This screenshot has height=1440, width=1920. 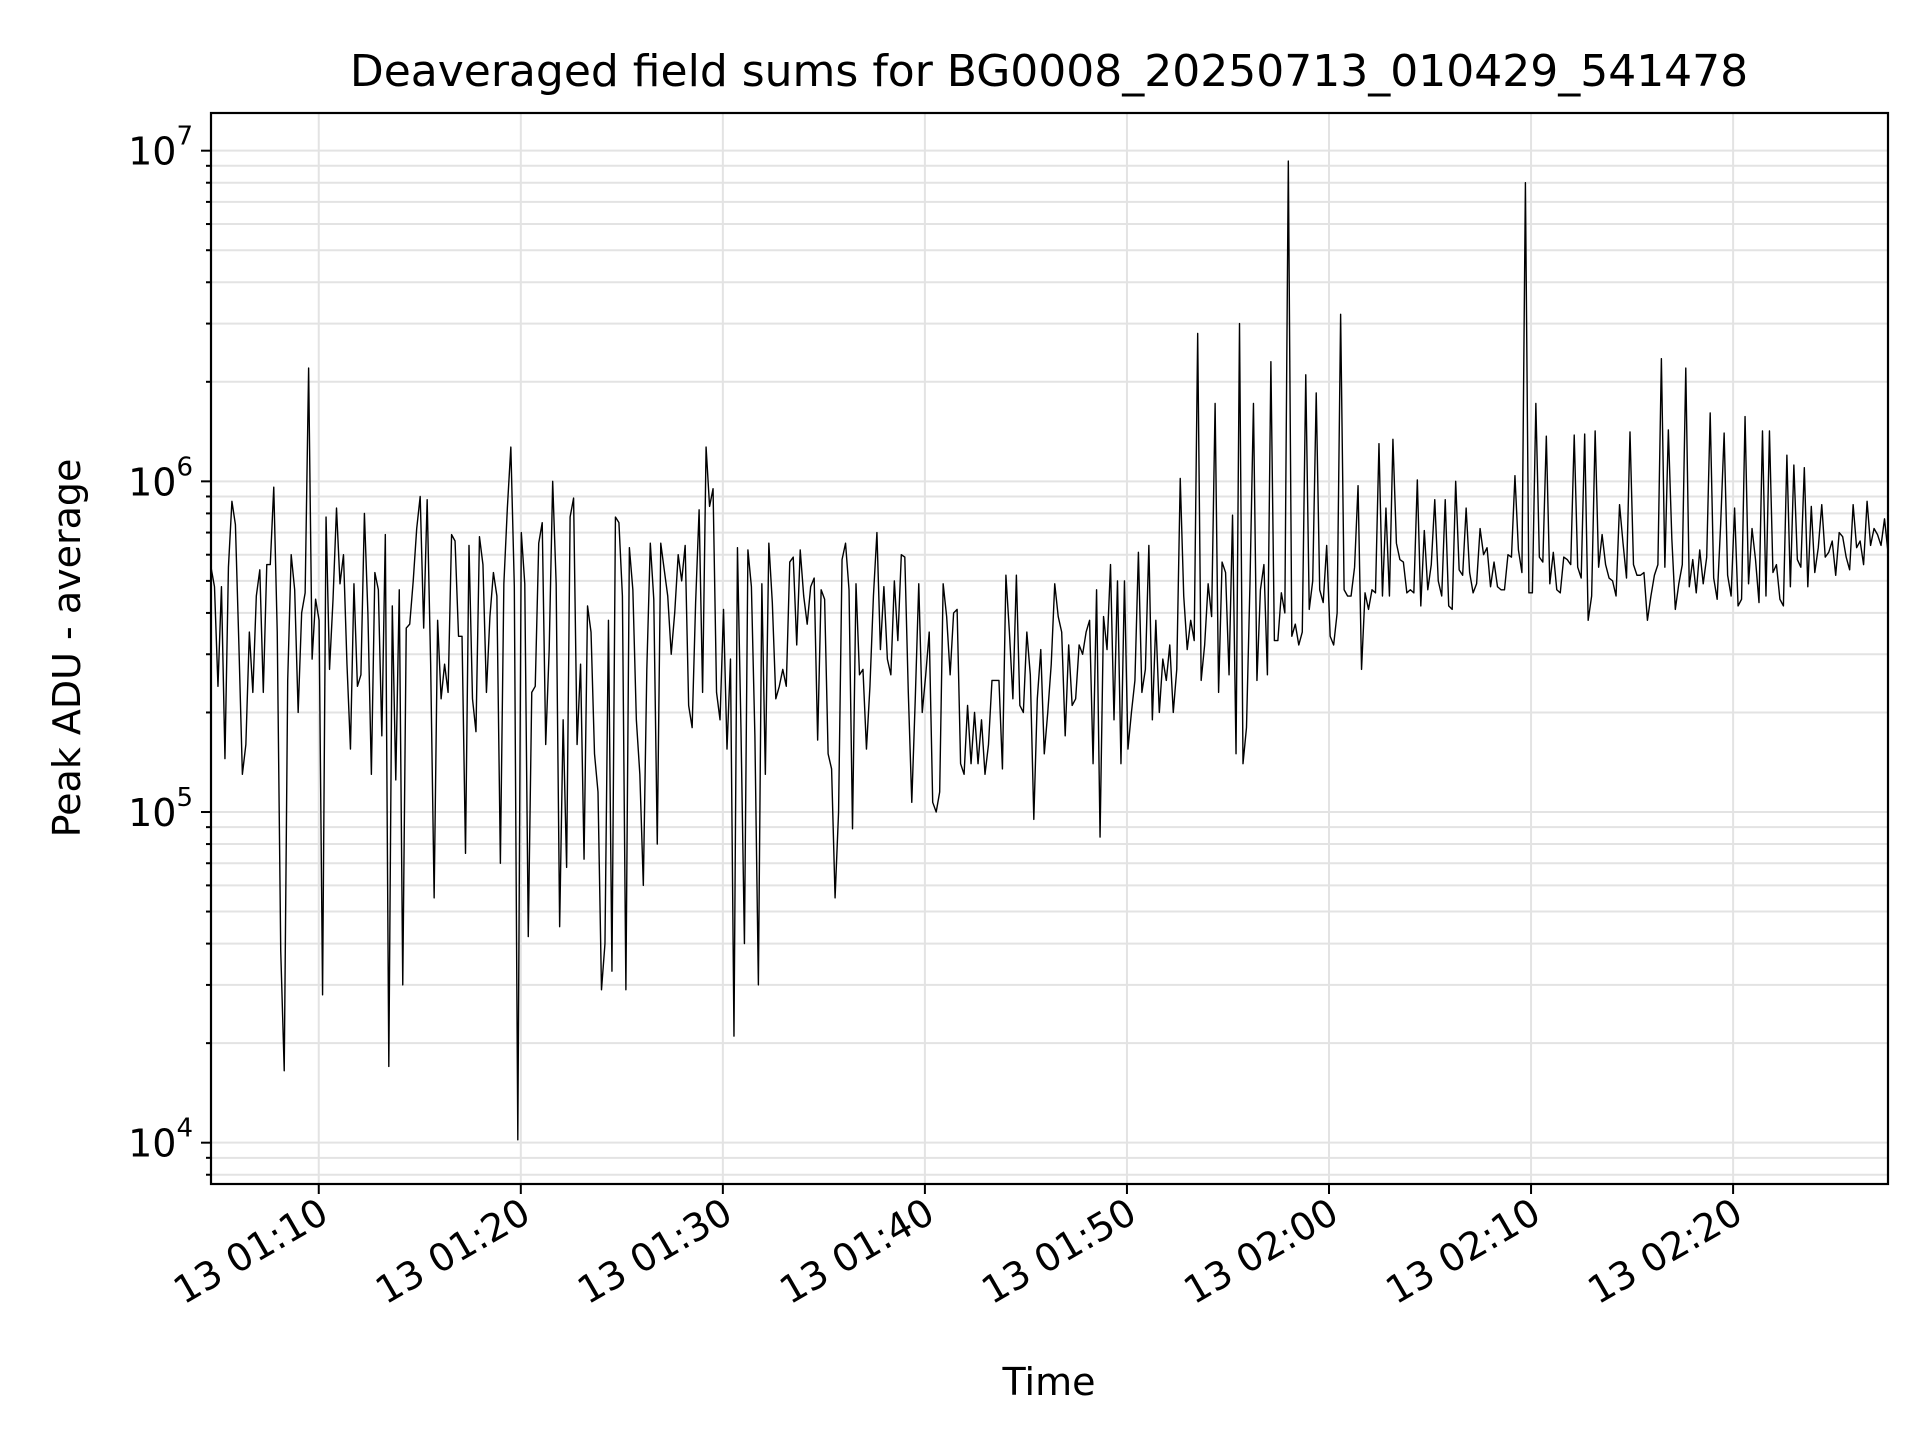 What do you see at coordinates (160, 478) in the screenshot?
I see `y-tick-label: 10⁶` at bounding box center [160, 478].